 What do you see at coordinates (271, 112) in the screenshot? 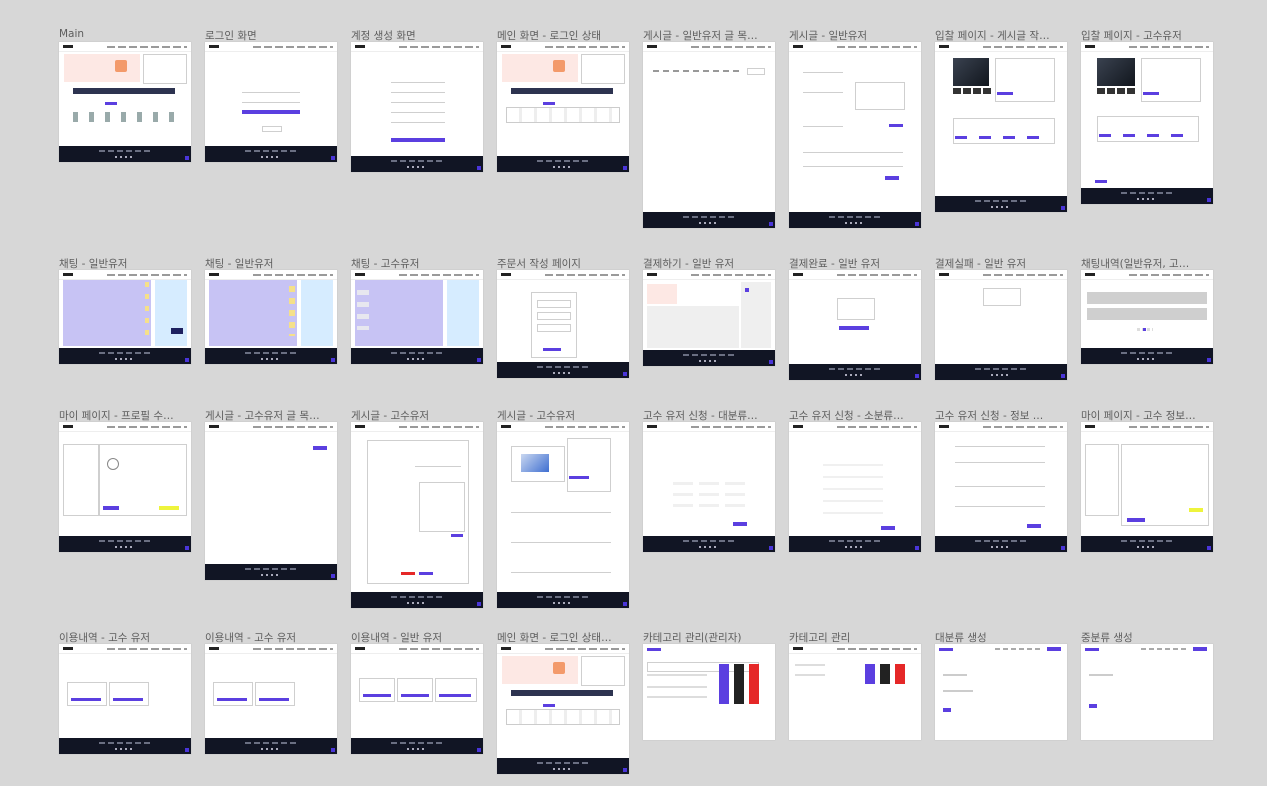
I see `login-button` at bounding box center [271, 112].